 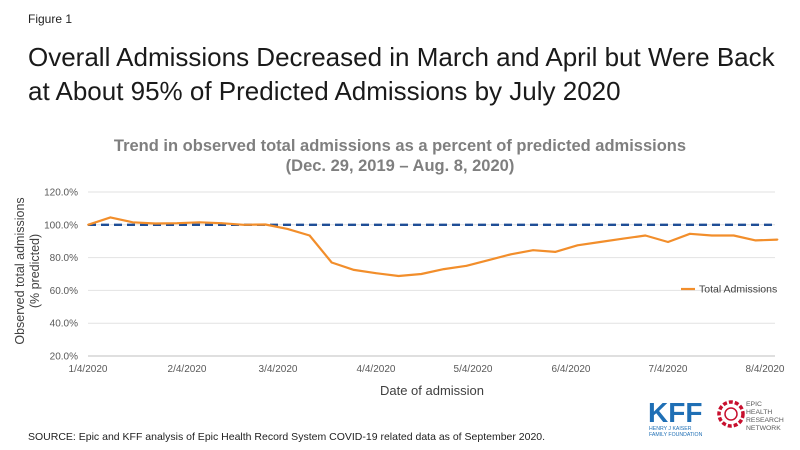 I want to click on kff-logo-subtitle-2: FAMILY FOUNDATION, so click(x=676, y=435).